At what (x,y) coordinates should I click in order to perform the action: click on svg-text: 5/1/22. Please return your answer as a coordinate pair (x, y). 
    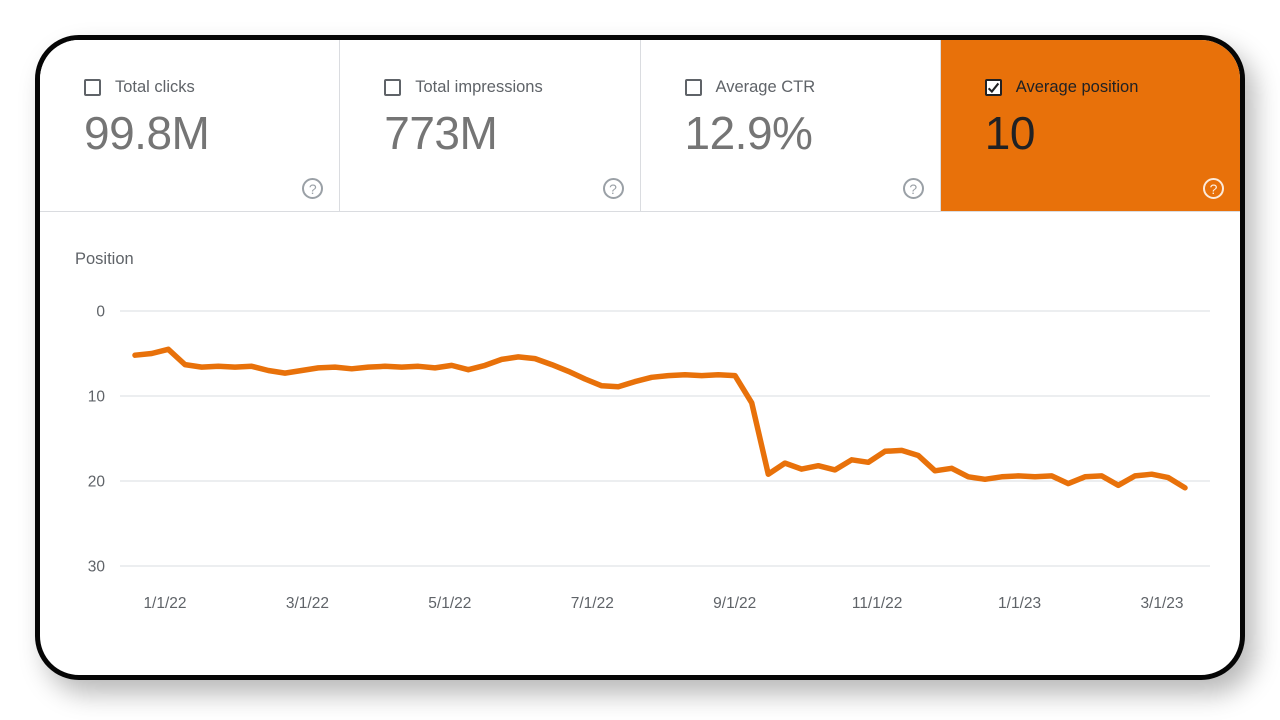
    Looking at the image, I should click on (449, 603).